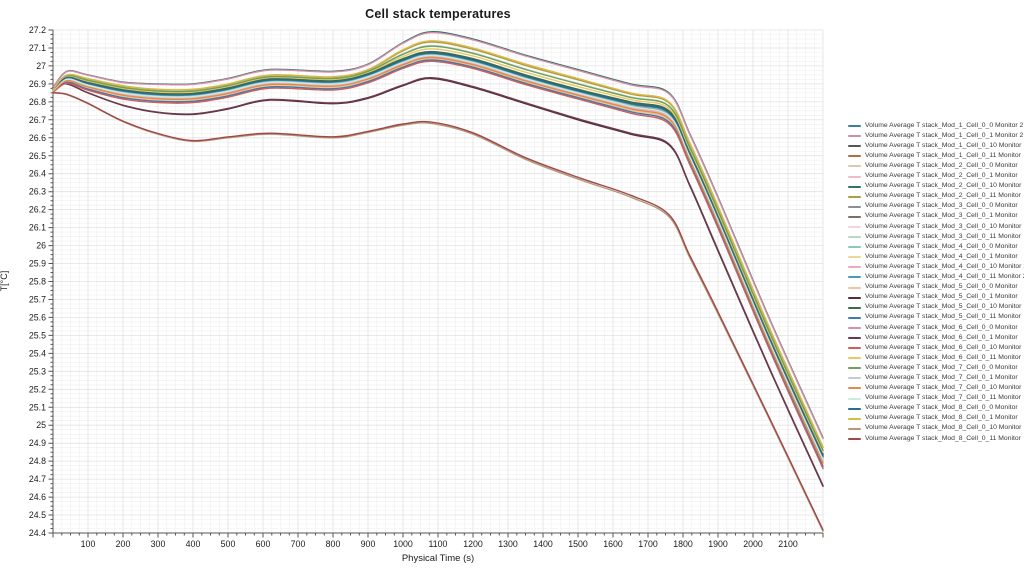 Image resolution: width=1024 pixels, height=576 pixels. What do you see at coordinates (4, 281) in the screenshot?
I see `y-axis-label: T[°C]` at bounding box center [4, 281].